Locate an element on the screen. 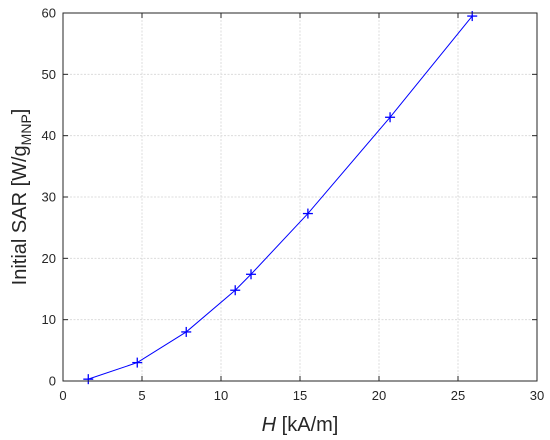 This screenshot has height=440, width=550. y-tick-label: 50 is located at coordinates (49, 74).